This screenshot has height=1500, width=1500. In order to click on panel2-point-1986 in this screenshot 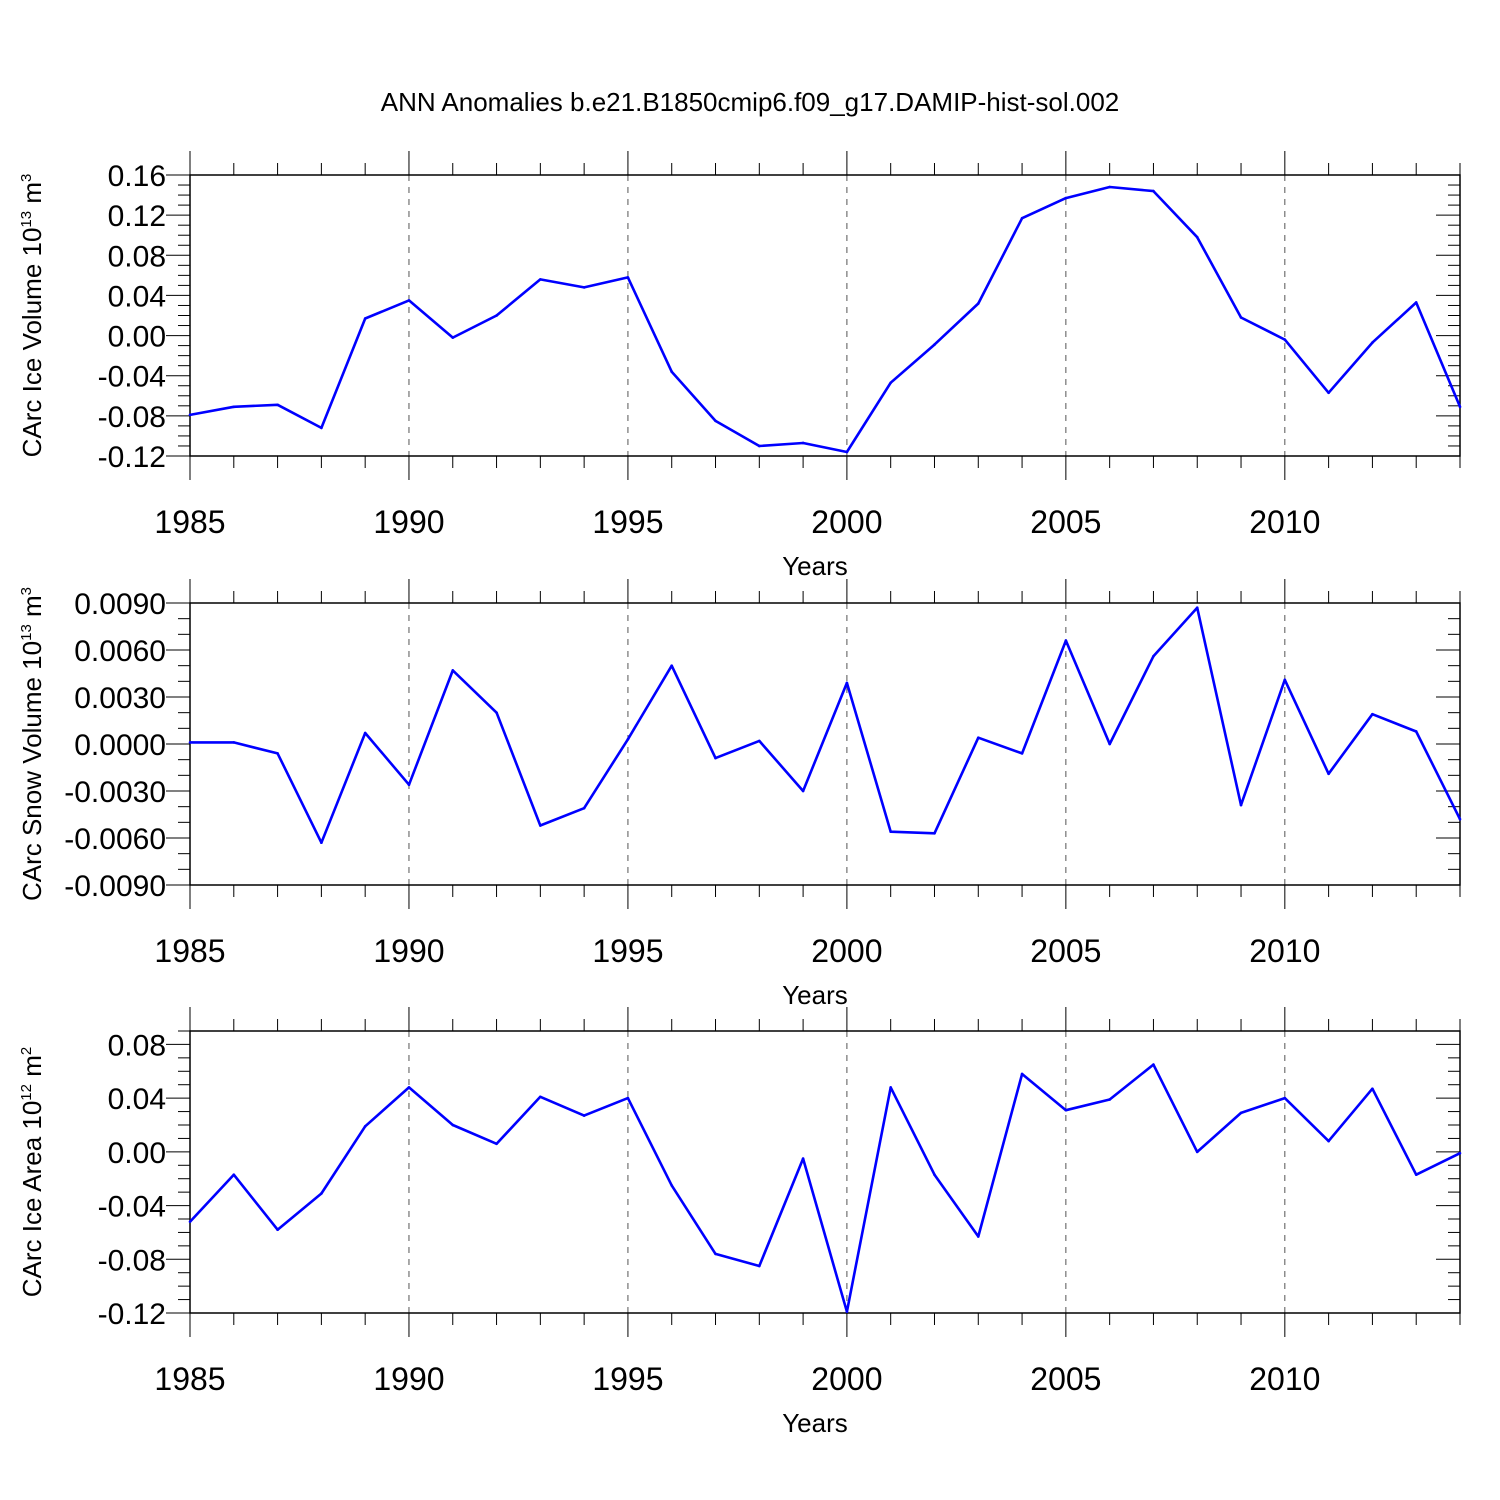, I will do `click(234, 742)`.